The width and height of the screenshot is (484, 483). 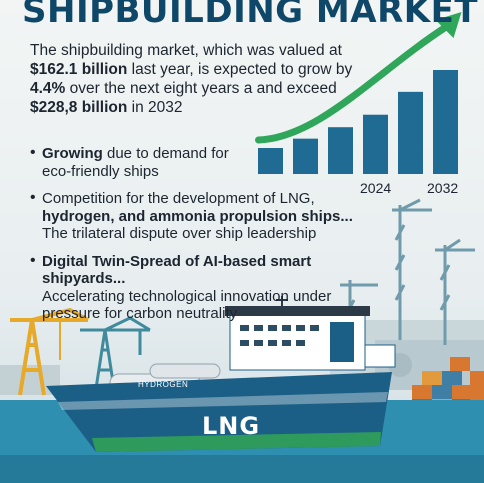 What do you see at coordinates (79, 107) in the screenshot?
I see `value-2032: $228,8 billion` at bounding box center [79, 107].